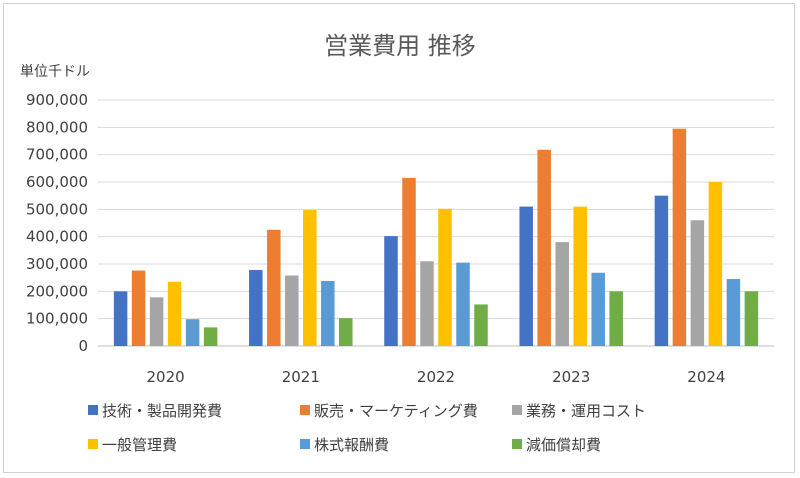  I want to click on legend-label: 減価償却費, so click(563, 445).